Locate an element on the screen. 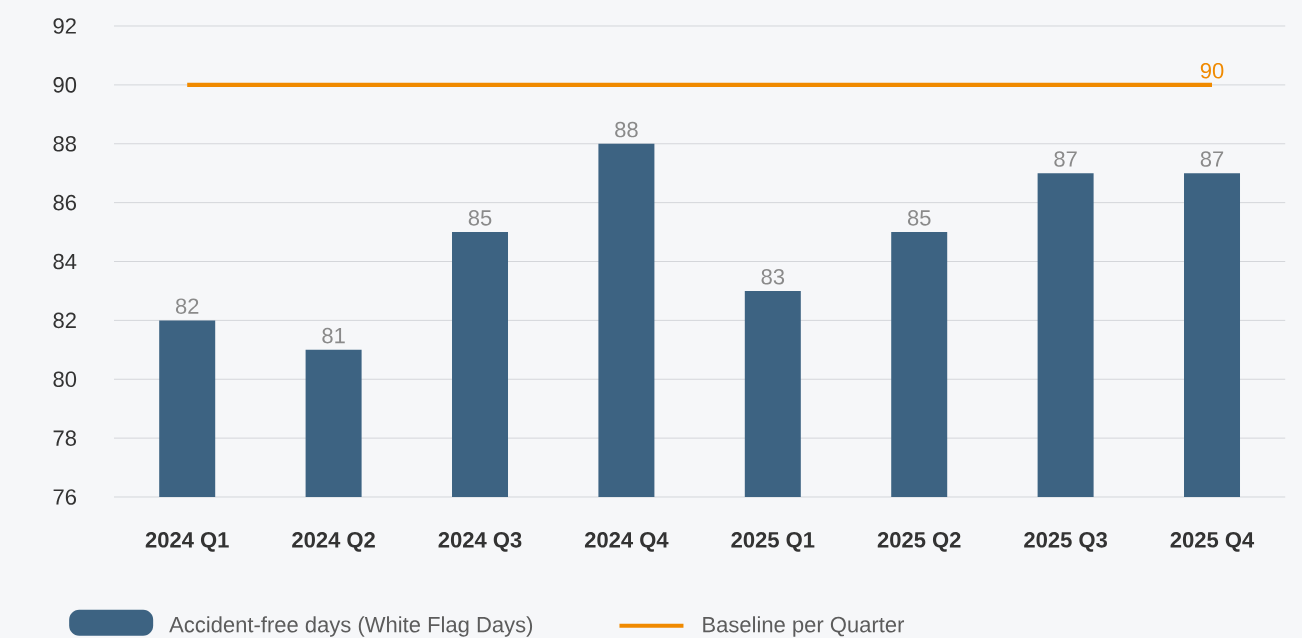 The width and height of the screenshot is (1302, 638). y-tick-label: 86 is located at coordinates (64, 202).